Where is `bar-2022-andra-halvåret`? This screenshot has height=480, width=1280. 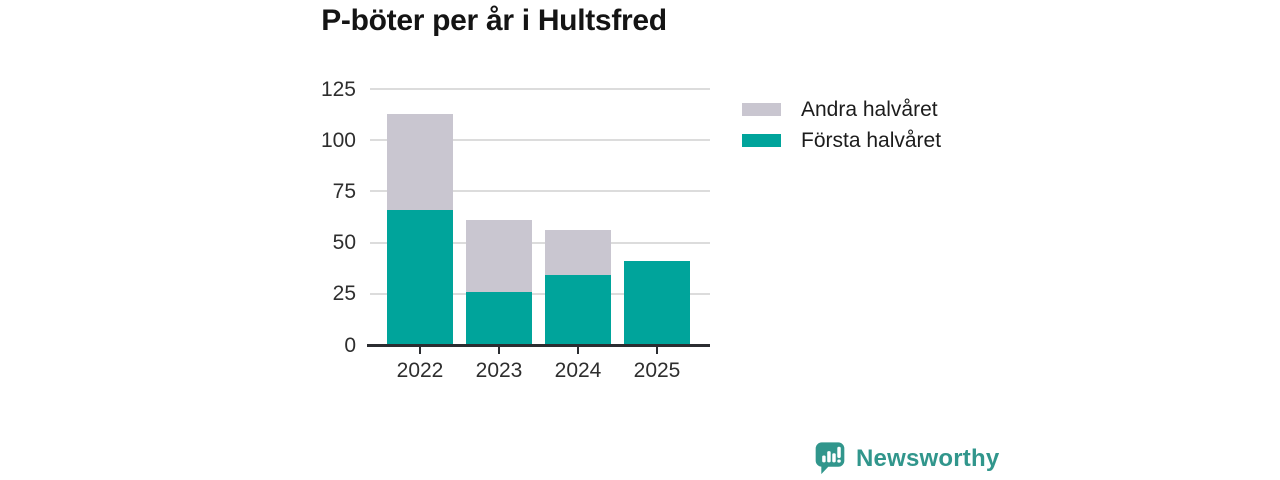 bar-2022-andra-halvåret is located at coordinates (420, 161).